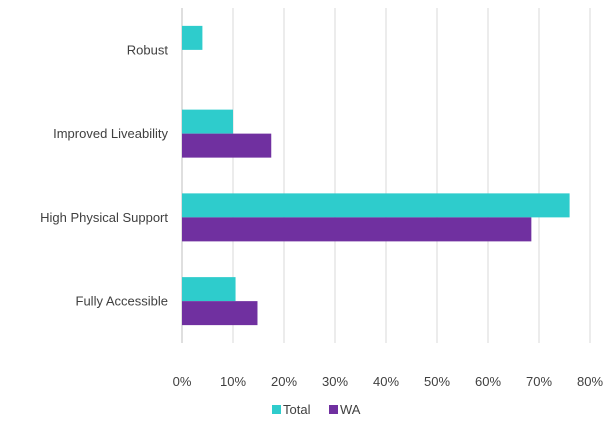 Image resolution: width=607 pixels, height=424 pixels. Describe the element at coordinates (148, 49) in the screenshot. I see `category-label-robust: Robust` at that location.